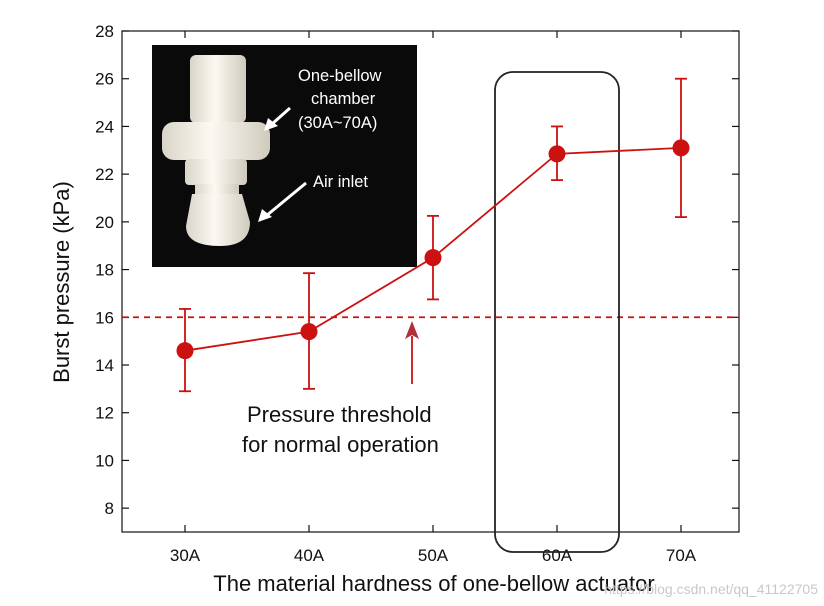  I want to click on y-tick-label: 14, so click(104, 365).